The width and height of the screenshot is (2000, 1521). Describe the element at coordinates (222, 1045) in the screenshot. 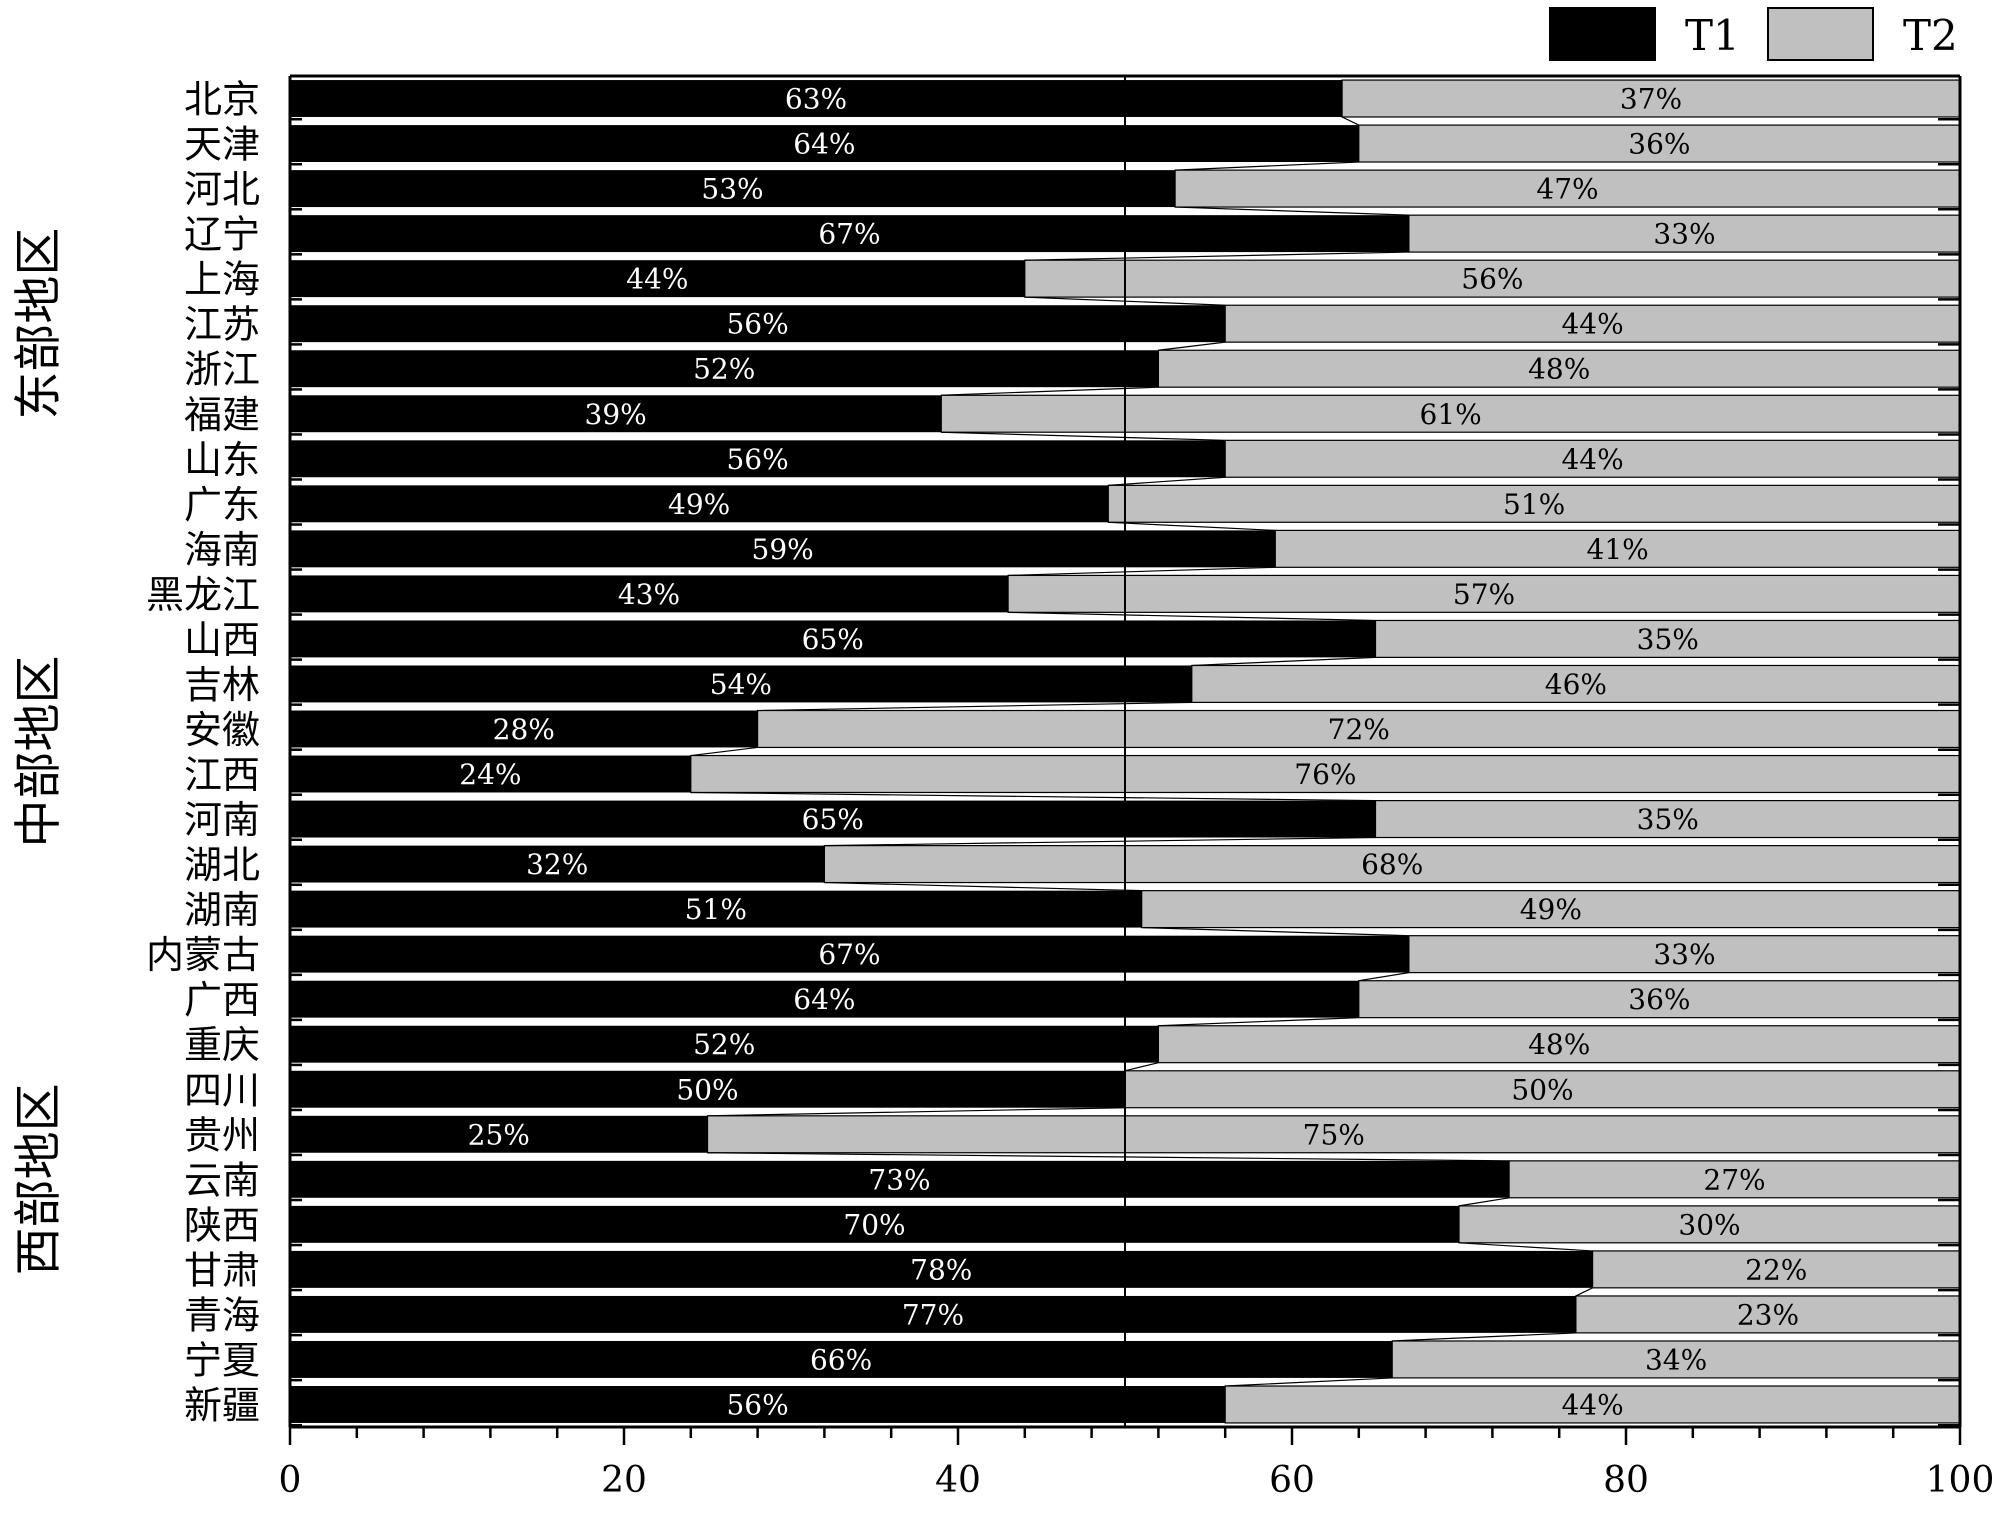

I see `category-label-21: 重庆` at that location.